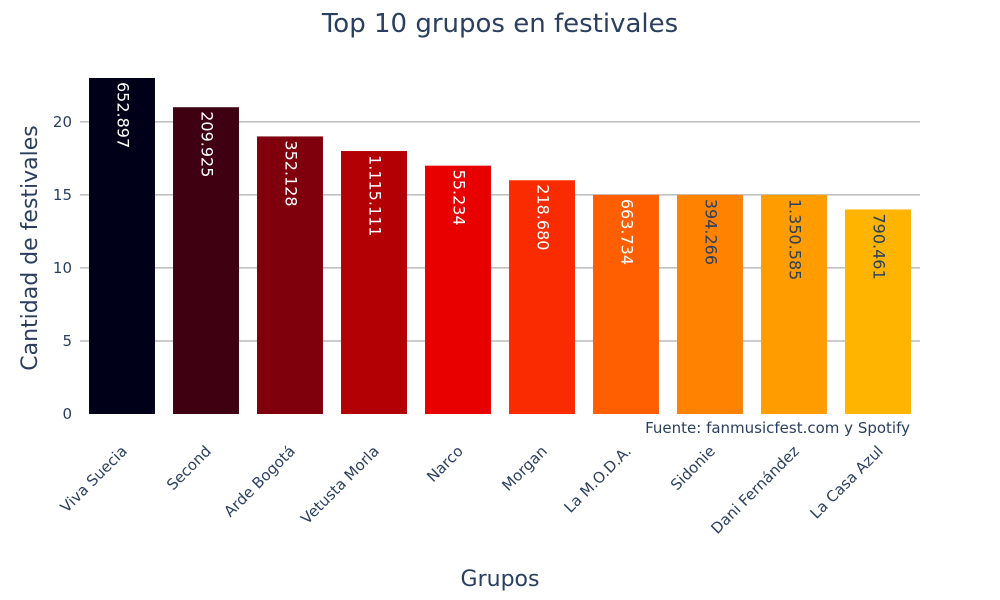  What do you see at coordinates (500, 579) in the screenshot?
I see `x-axis-title: Grupos` at bounding box center [500, 579].